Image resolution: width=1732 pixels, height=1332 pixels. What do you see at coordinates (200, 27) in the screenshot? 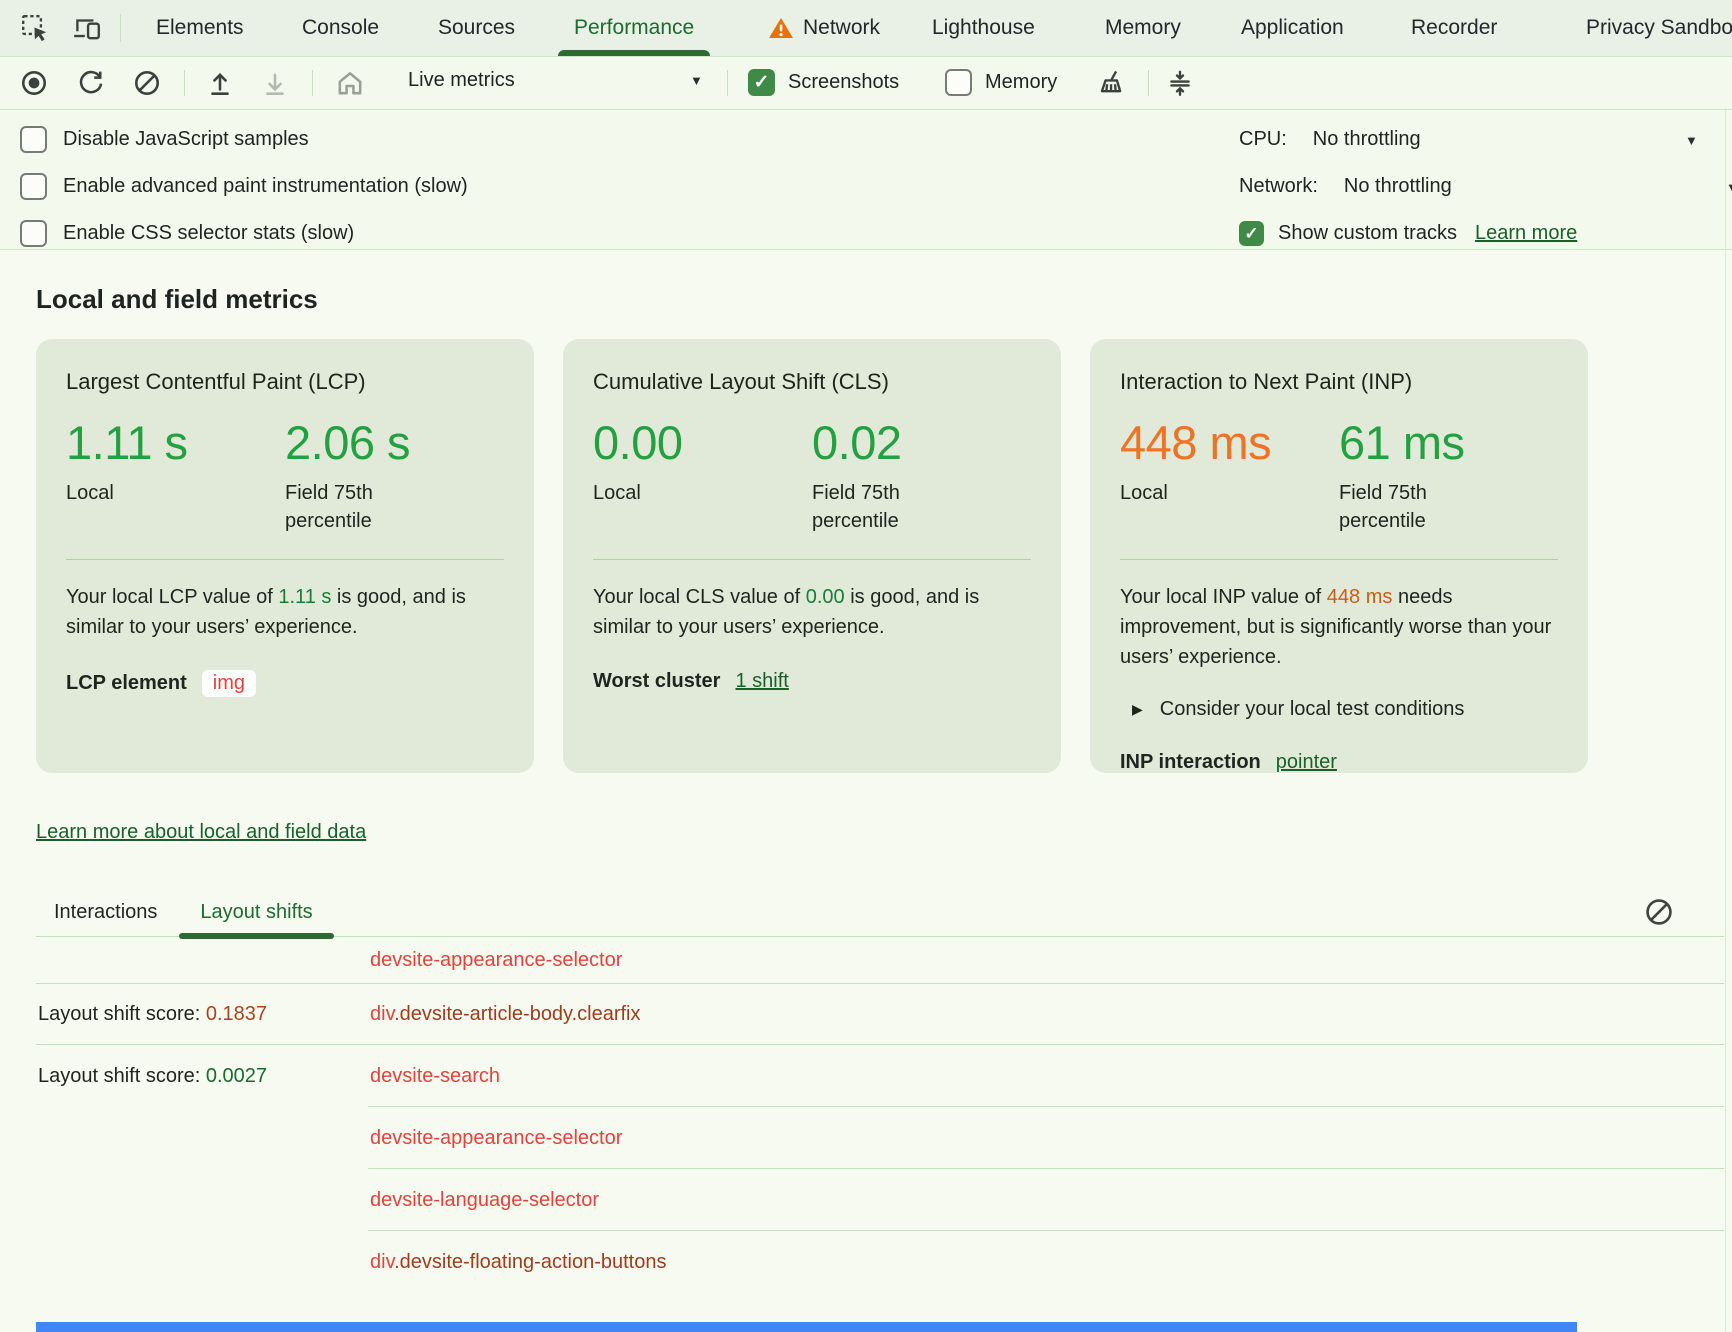
I see `tab-elements: Elements` at bounding box center [200, 27].